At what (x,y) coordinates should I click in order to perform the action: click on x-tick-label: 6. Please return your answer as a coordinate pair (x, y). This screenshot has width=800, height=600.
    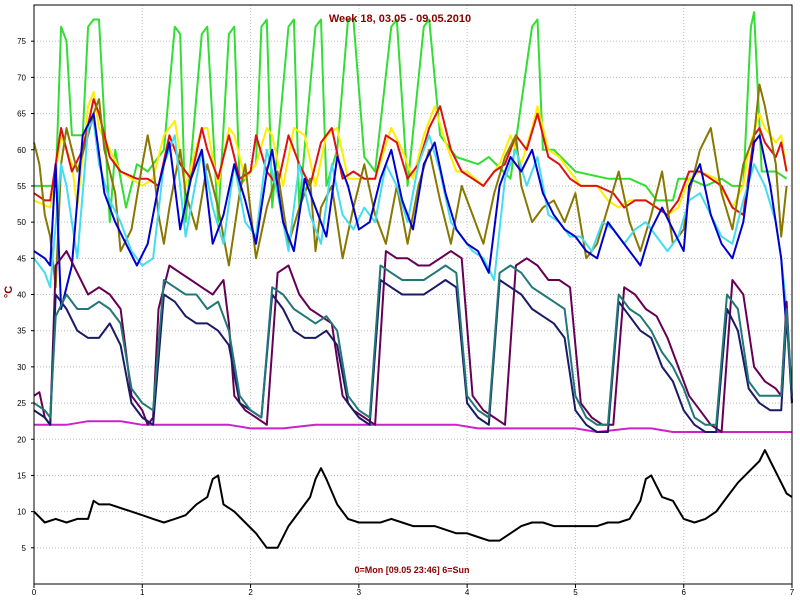
    Looking at the image, I should click on (683, 592).